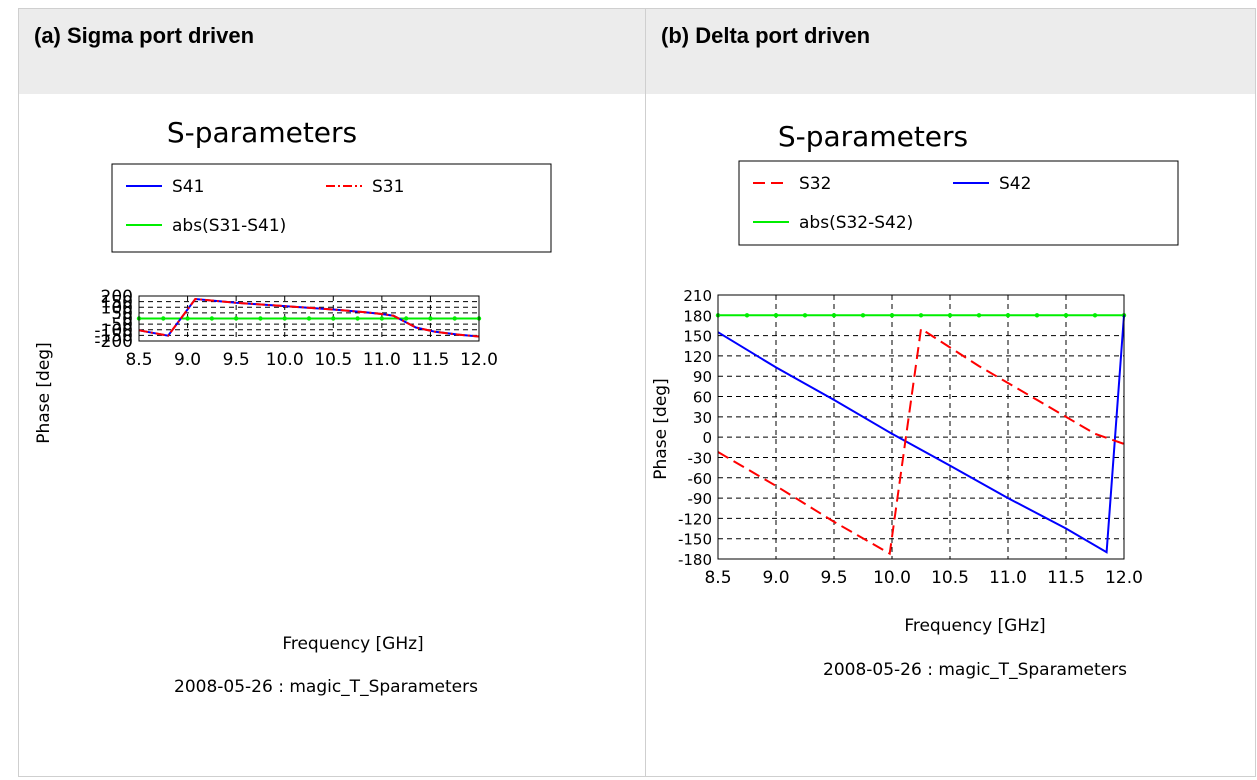 The image size is (1257, 780). Describe the element at coordinates (697, 296) in the screenshot. I see `y-tick-label: 210` at that location.